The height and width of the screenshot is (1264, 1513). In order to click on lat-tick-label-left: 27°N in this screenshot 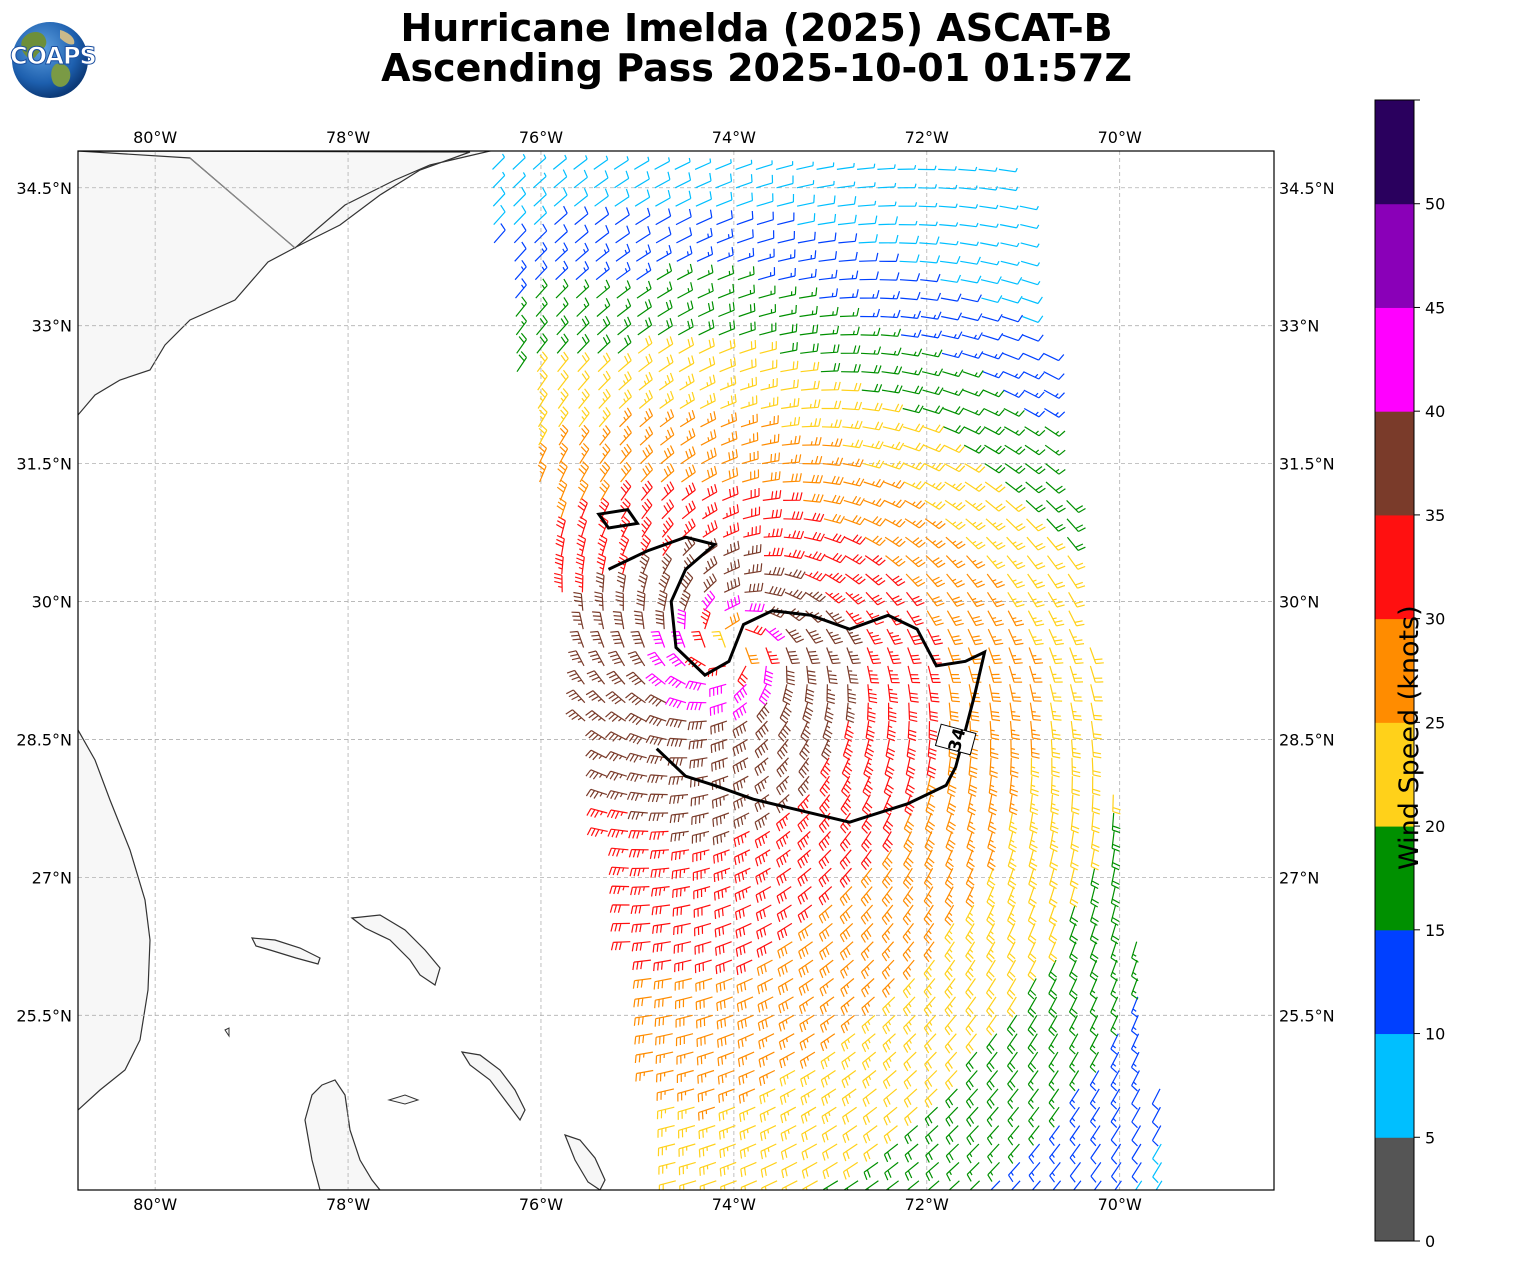, I will do `click(52, 877)`.